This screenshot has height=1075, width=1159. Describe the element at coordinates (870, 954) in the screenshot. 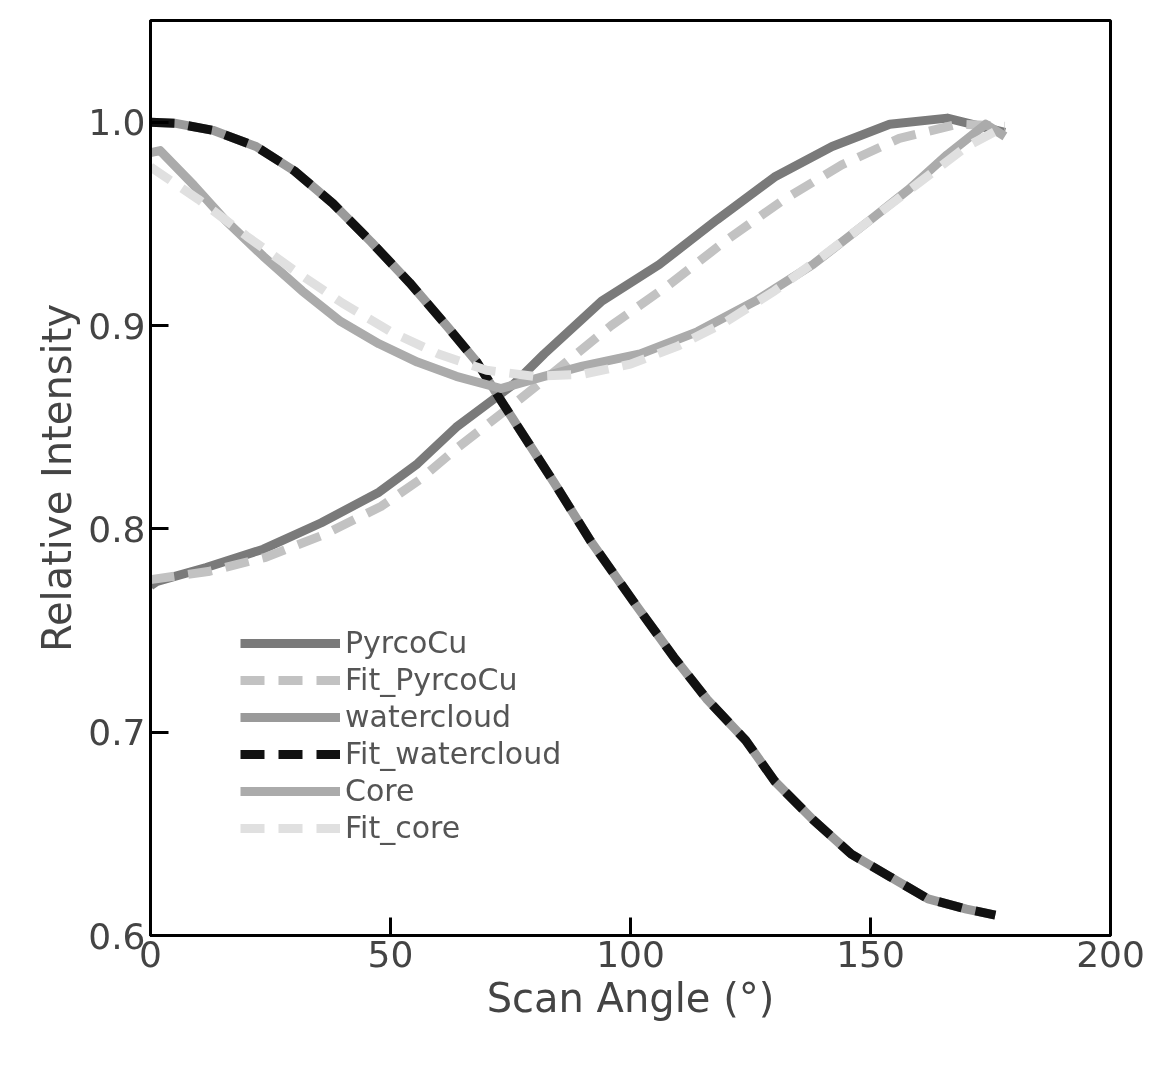

I see `x-tick-label: 150` at that location.